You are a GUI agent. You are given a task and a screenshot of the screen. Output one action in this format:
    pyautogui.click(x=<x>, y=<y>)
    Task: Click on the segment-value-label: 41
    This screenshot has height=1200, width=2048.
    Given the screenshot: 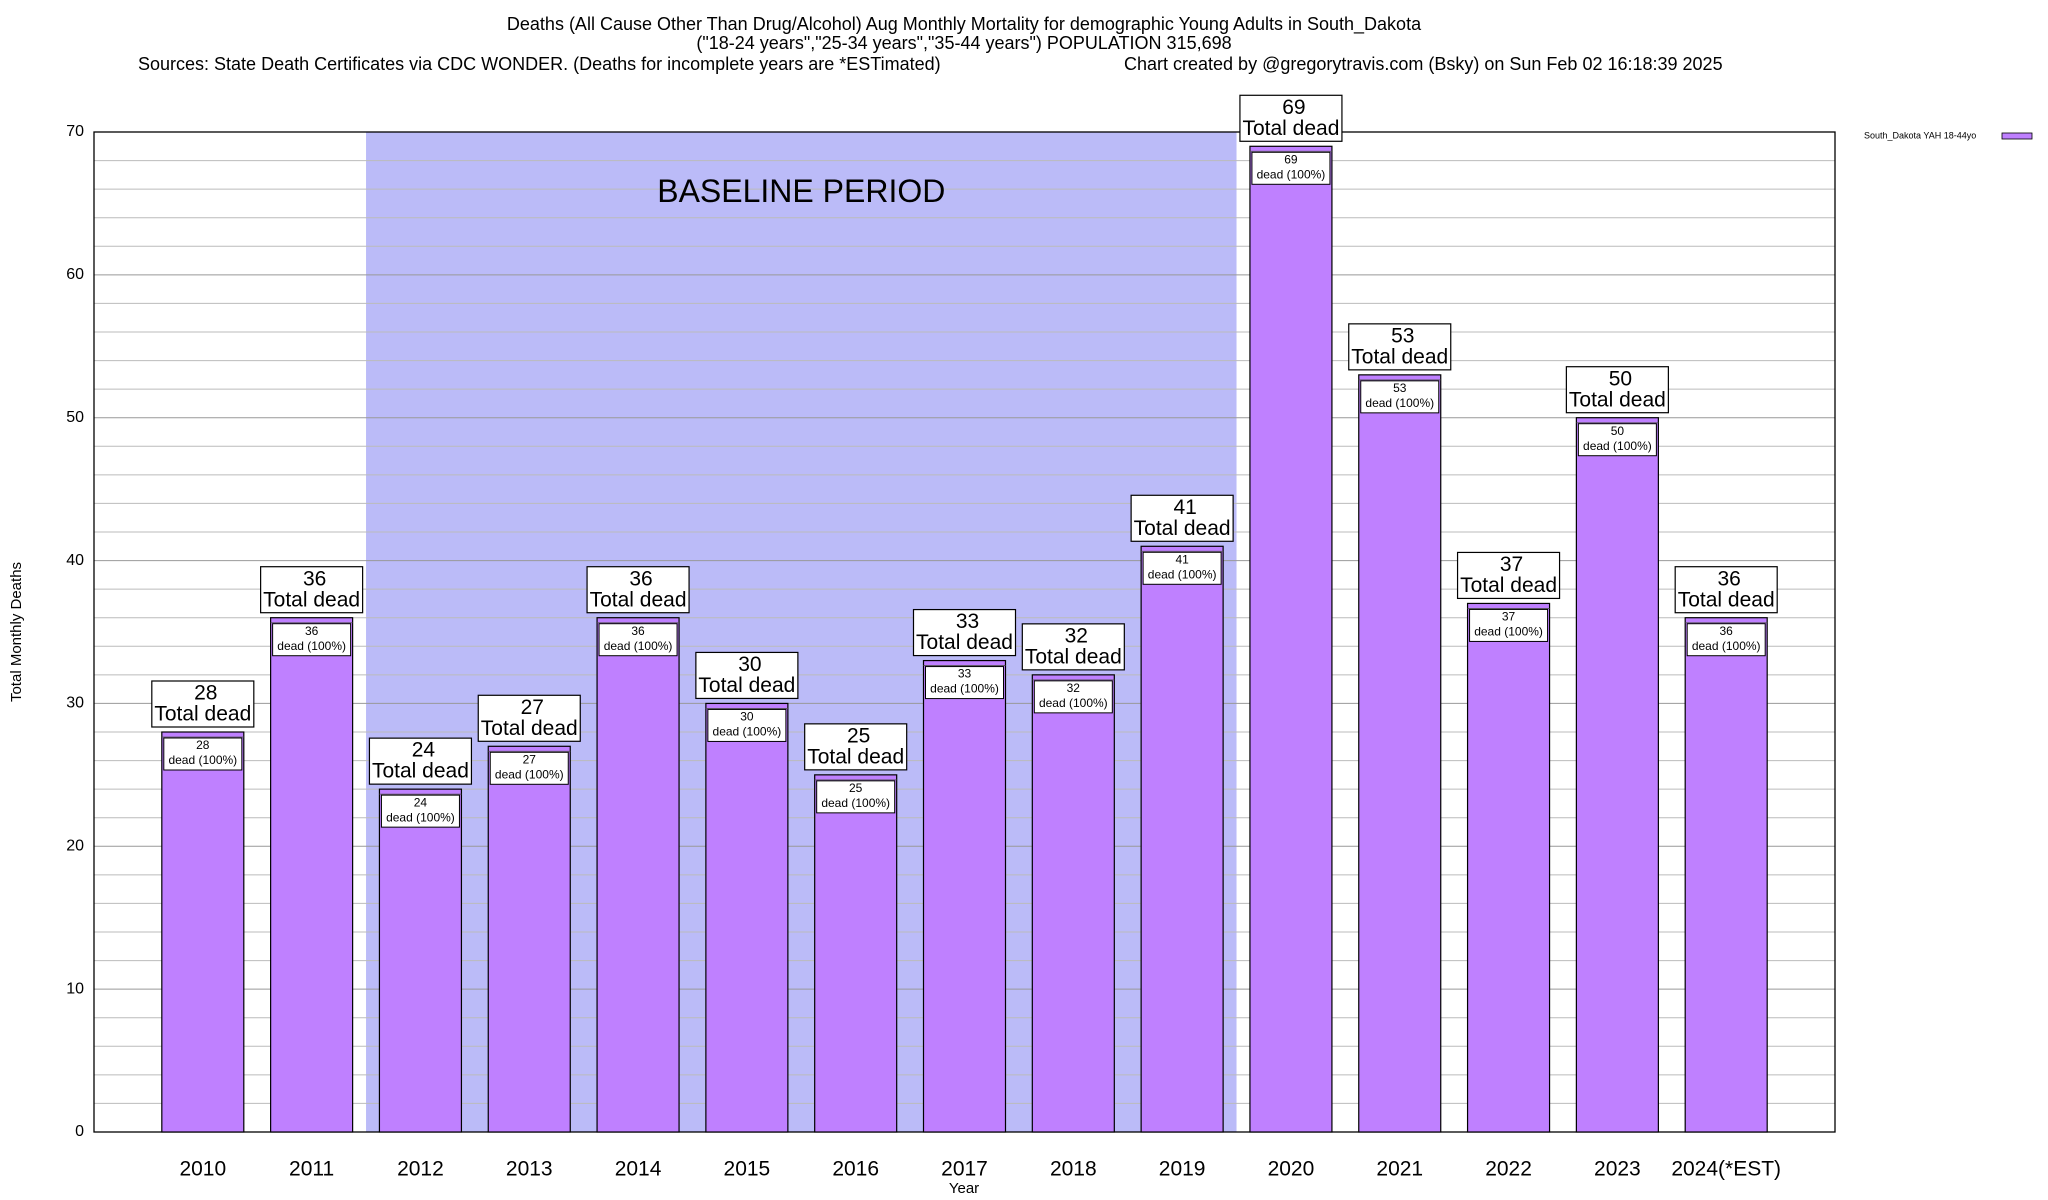 What is the action you would take?
    pyautogui.click(x=1182, y=559)
    